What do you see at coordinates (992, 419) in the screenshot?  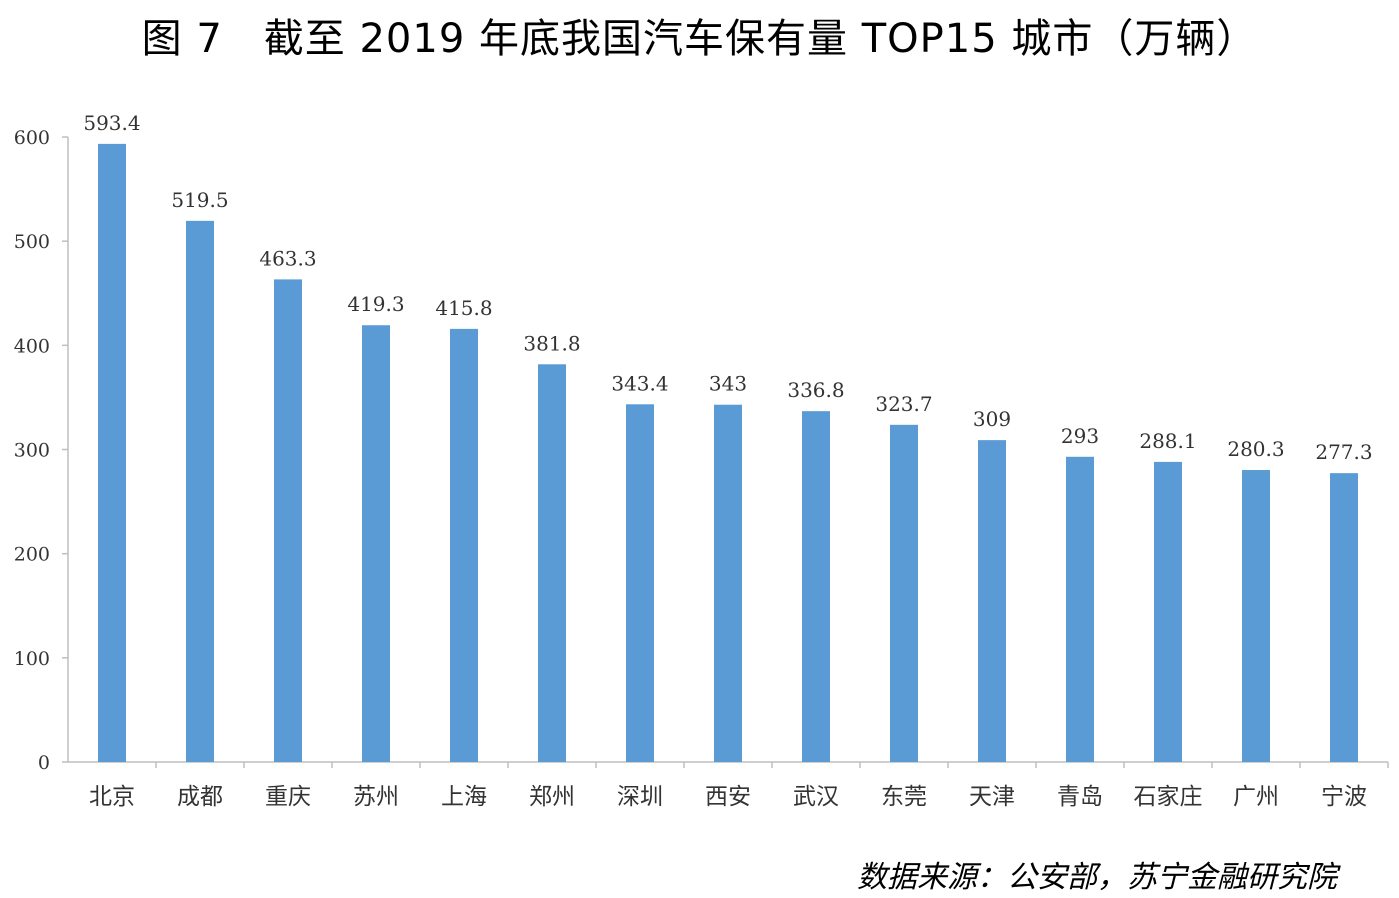 I see `data-label: 309` at bounding box center [992, 419].